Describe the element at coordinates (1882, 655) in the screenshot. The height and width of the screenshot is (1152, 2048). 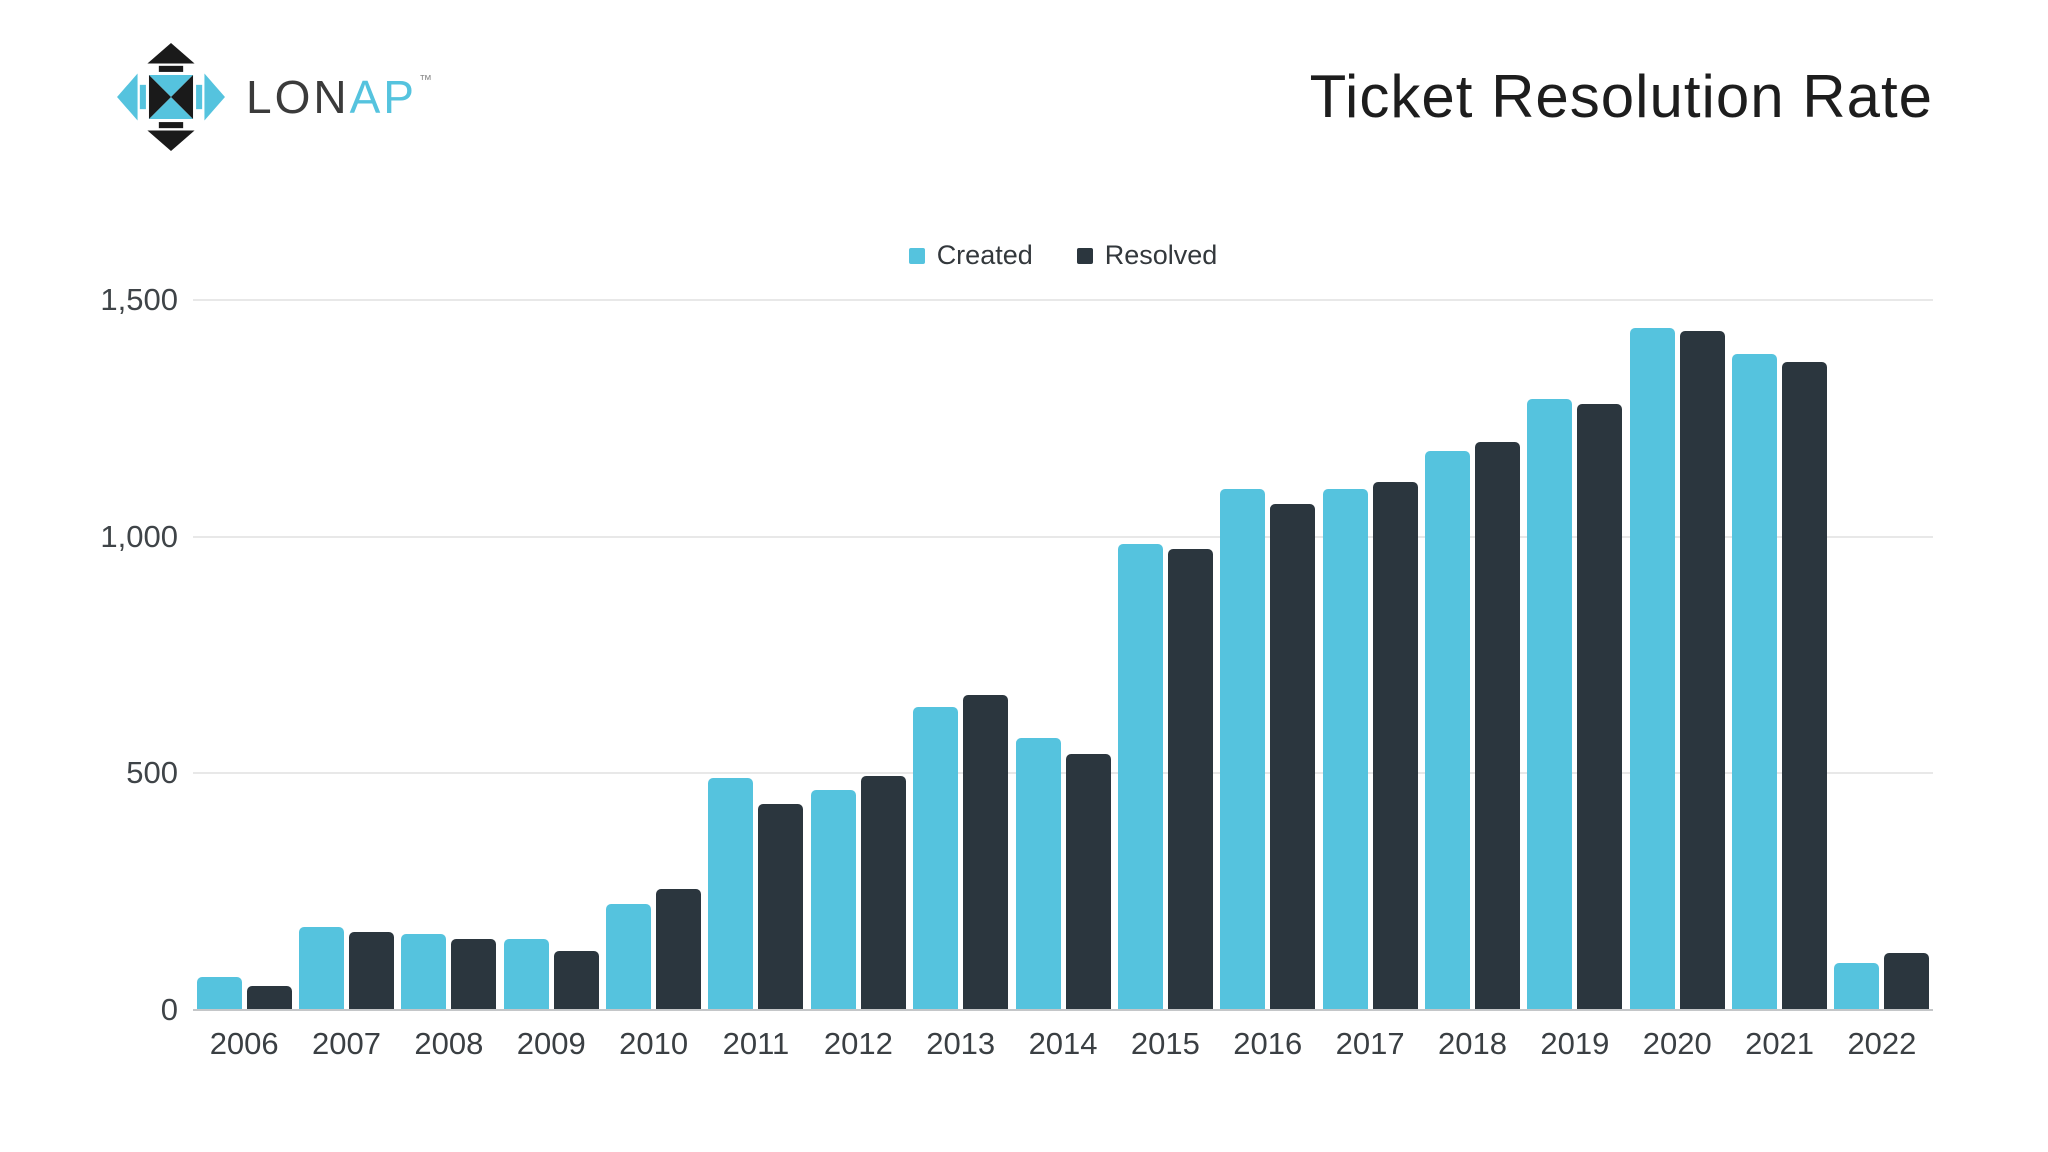
I see `bar-pair-2022` at that location.